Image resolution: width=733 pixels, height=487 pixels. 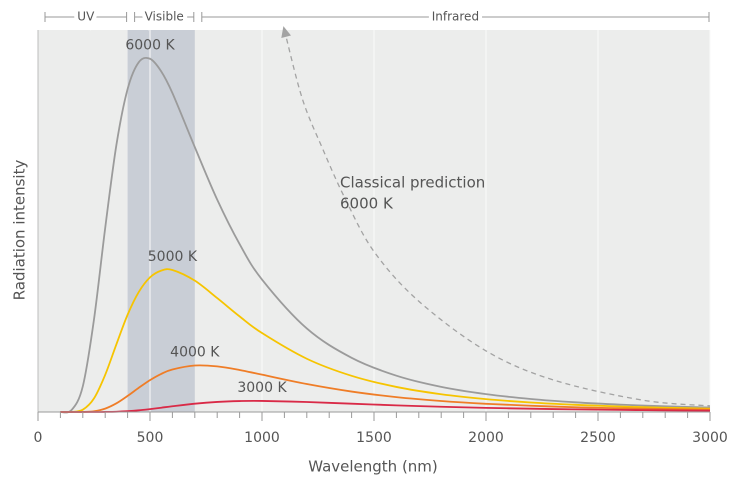 What do you see at coordinates (374, 438) in the screenshot?
I see `x-tick-label: 1500` at bounding box center [374, 438].